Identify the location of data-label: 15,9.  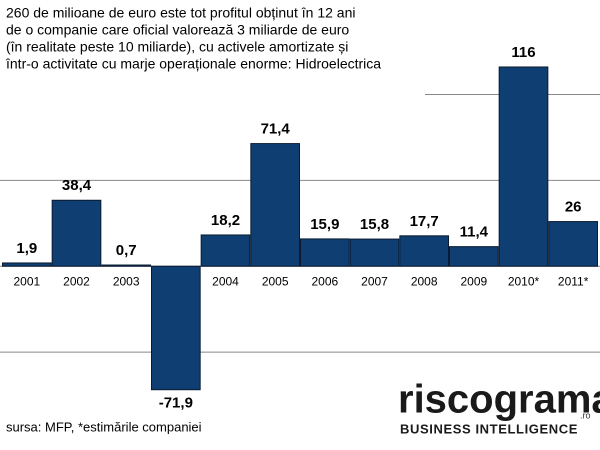
(324, 224).